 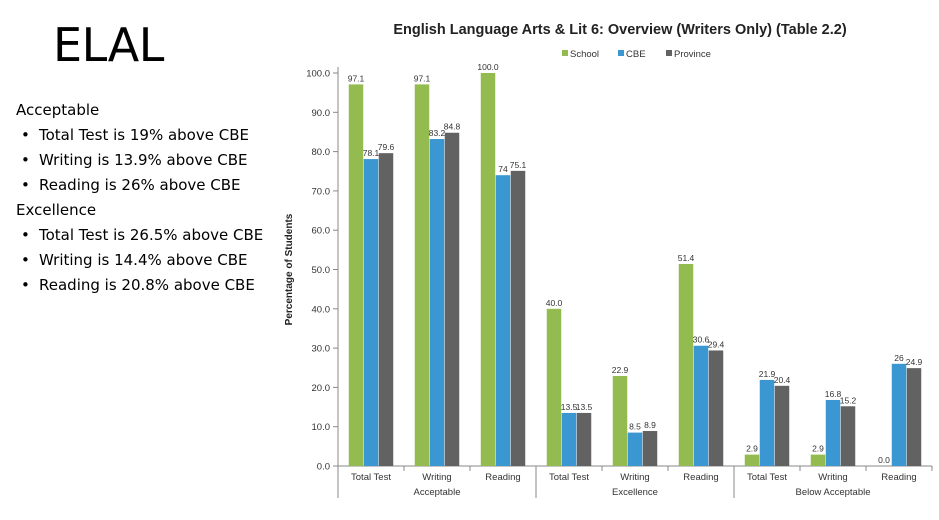 I want to click on slide-title: ELAL, so click(x=108, y=45).